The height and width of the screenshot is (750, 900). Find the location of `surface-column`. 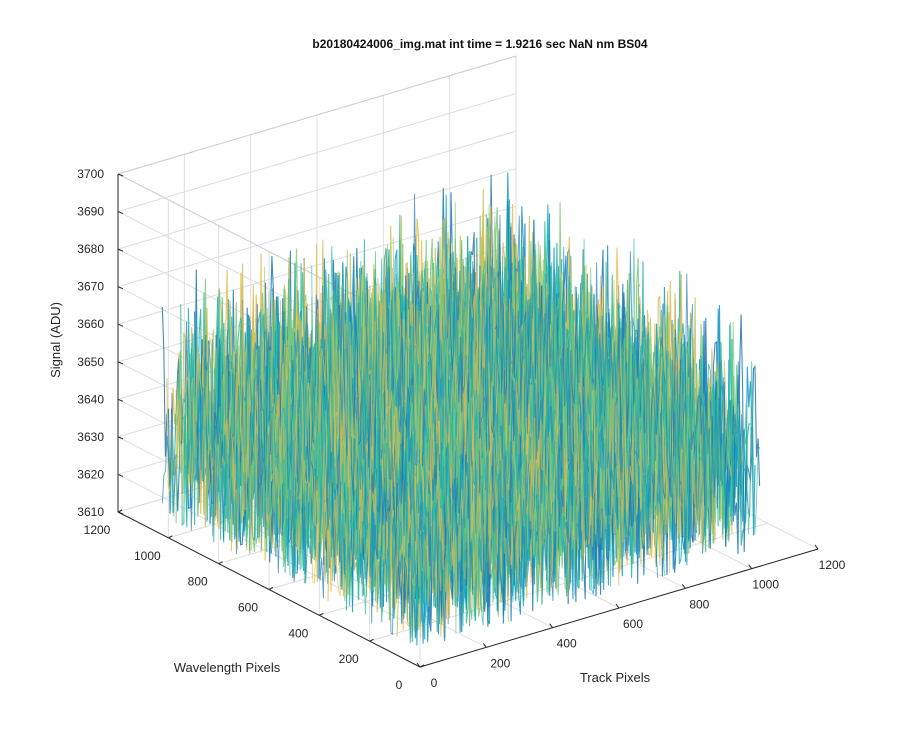

surface-column is located at coordinates (631, 378).